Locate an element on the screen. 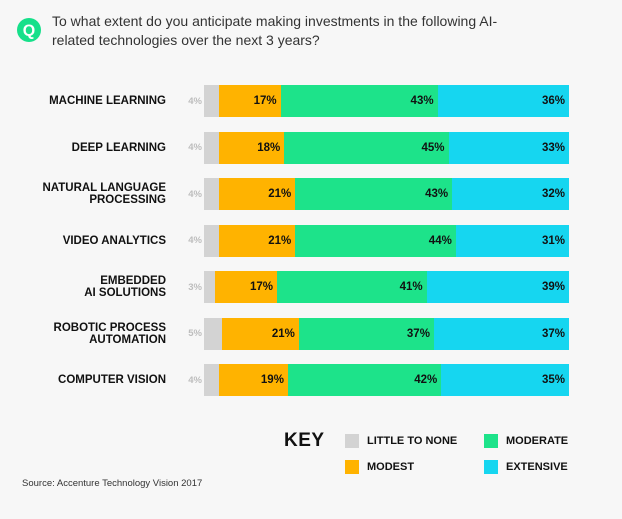  stacked-bar: 17% 43% 36% is located at coordinates (386, 101).